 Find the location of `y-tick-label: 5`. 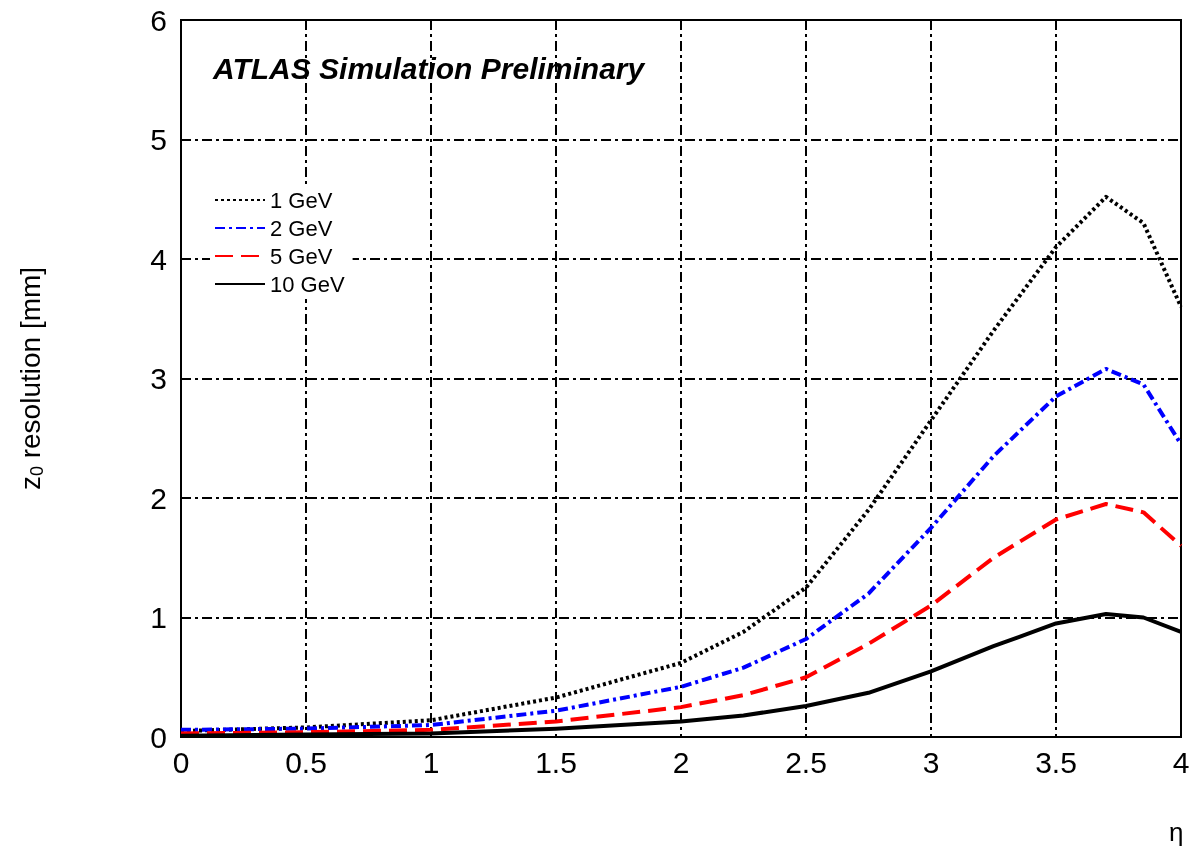

y-tick-label: 5 is located at coordinates (158, 139).